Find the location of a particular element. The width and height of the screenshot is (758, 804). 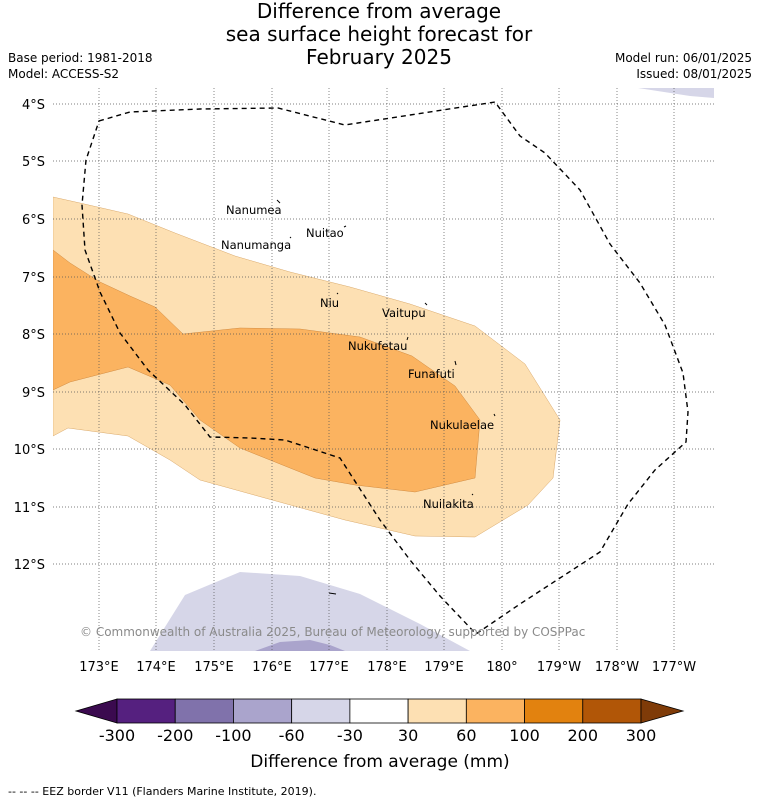

island-label-nanumanga: Nanumanga is located at coordinates (256, 245).